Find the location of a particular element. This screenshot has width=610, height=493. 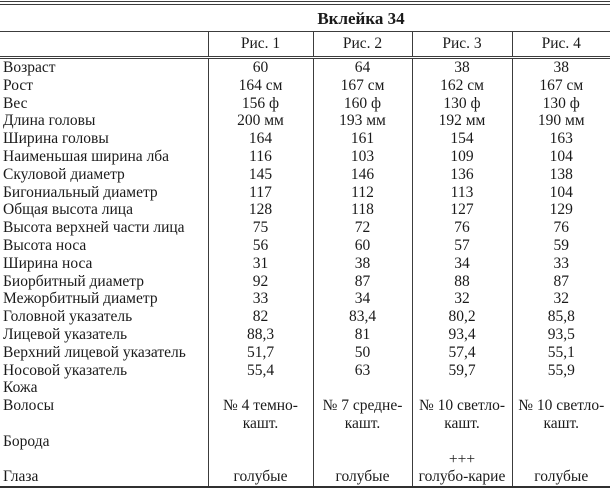

cell-value: 93,5 is located at coordinates (560, 334).